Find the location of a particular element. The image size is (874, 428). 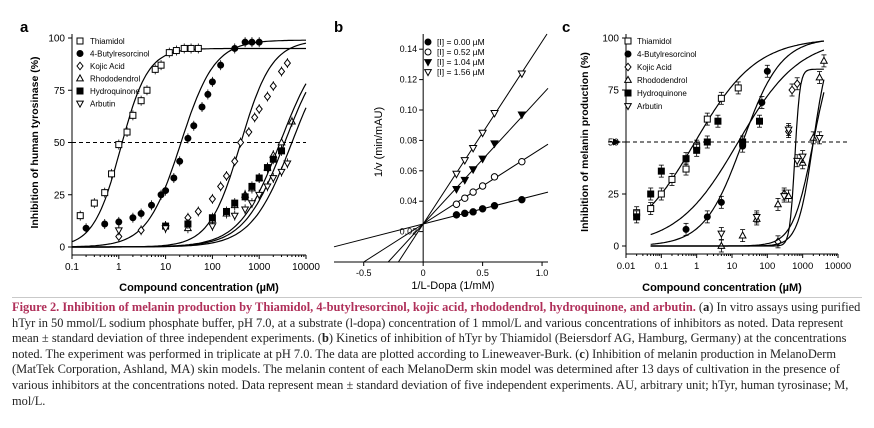

panel-b-ytick-label: 0.10 is located at coordinates (409, 110).